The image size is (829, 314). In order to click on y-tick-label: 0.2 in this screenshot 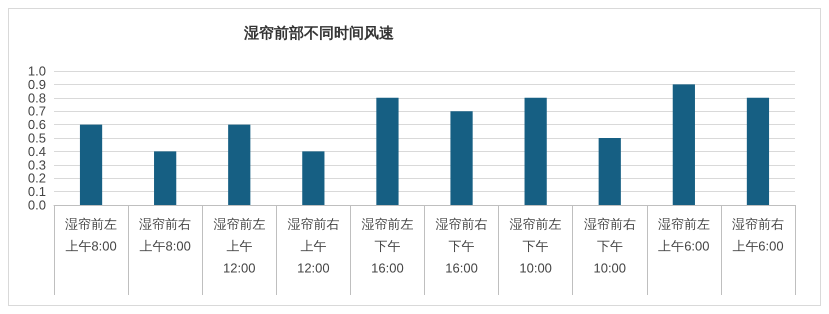, I will do `click(37, 178)`.